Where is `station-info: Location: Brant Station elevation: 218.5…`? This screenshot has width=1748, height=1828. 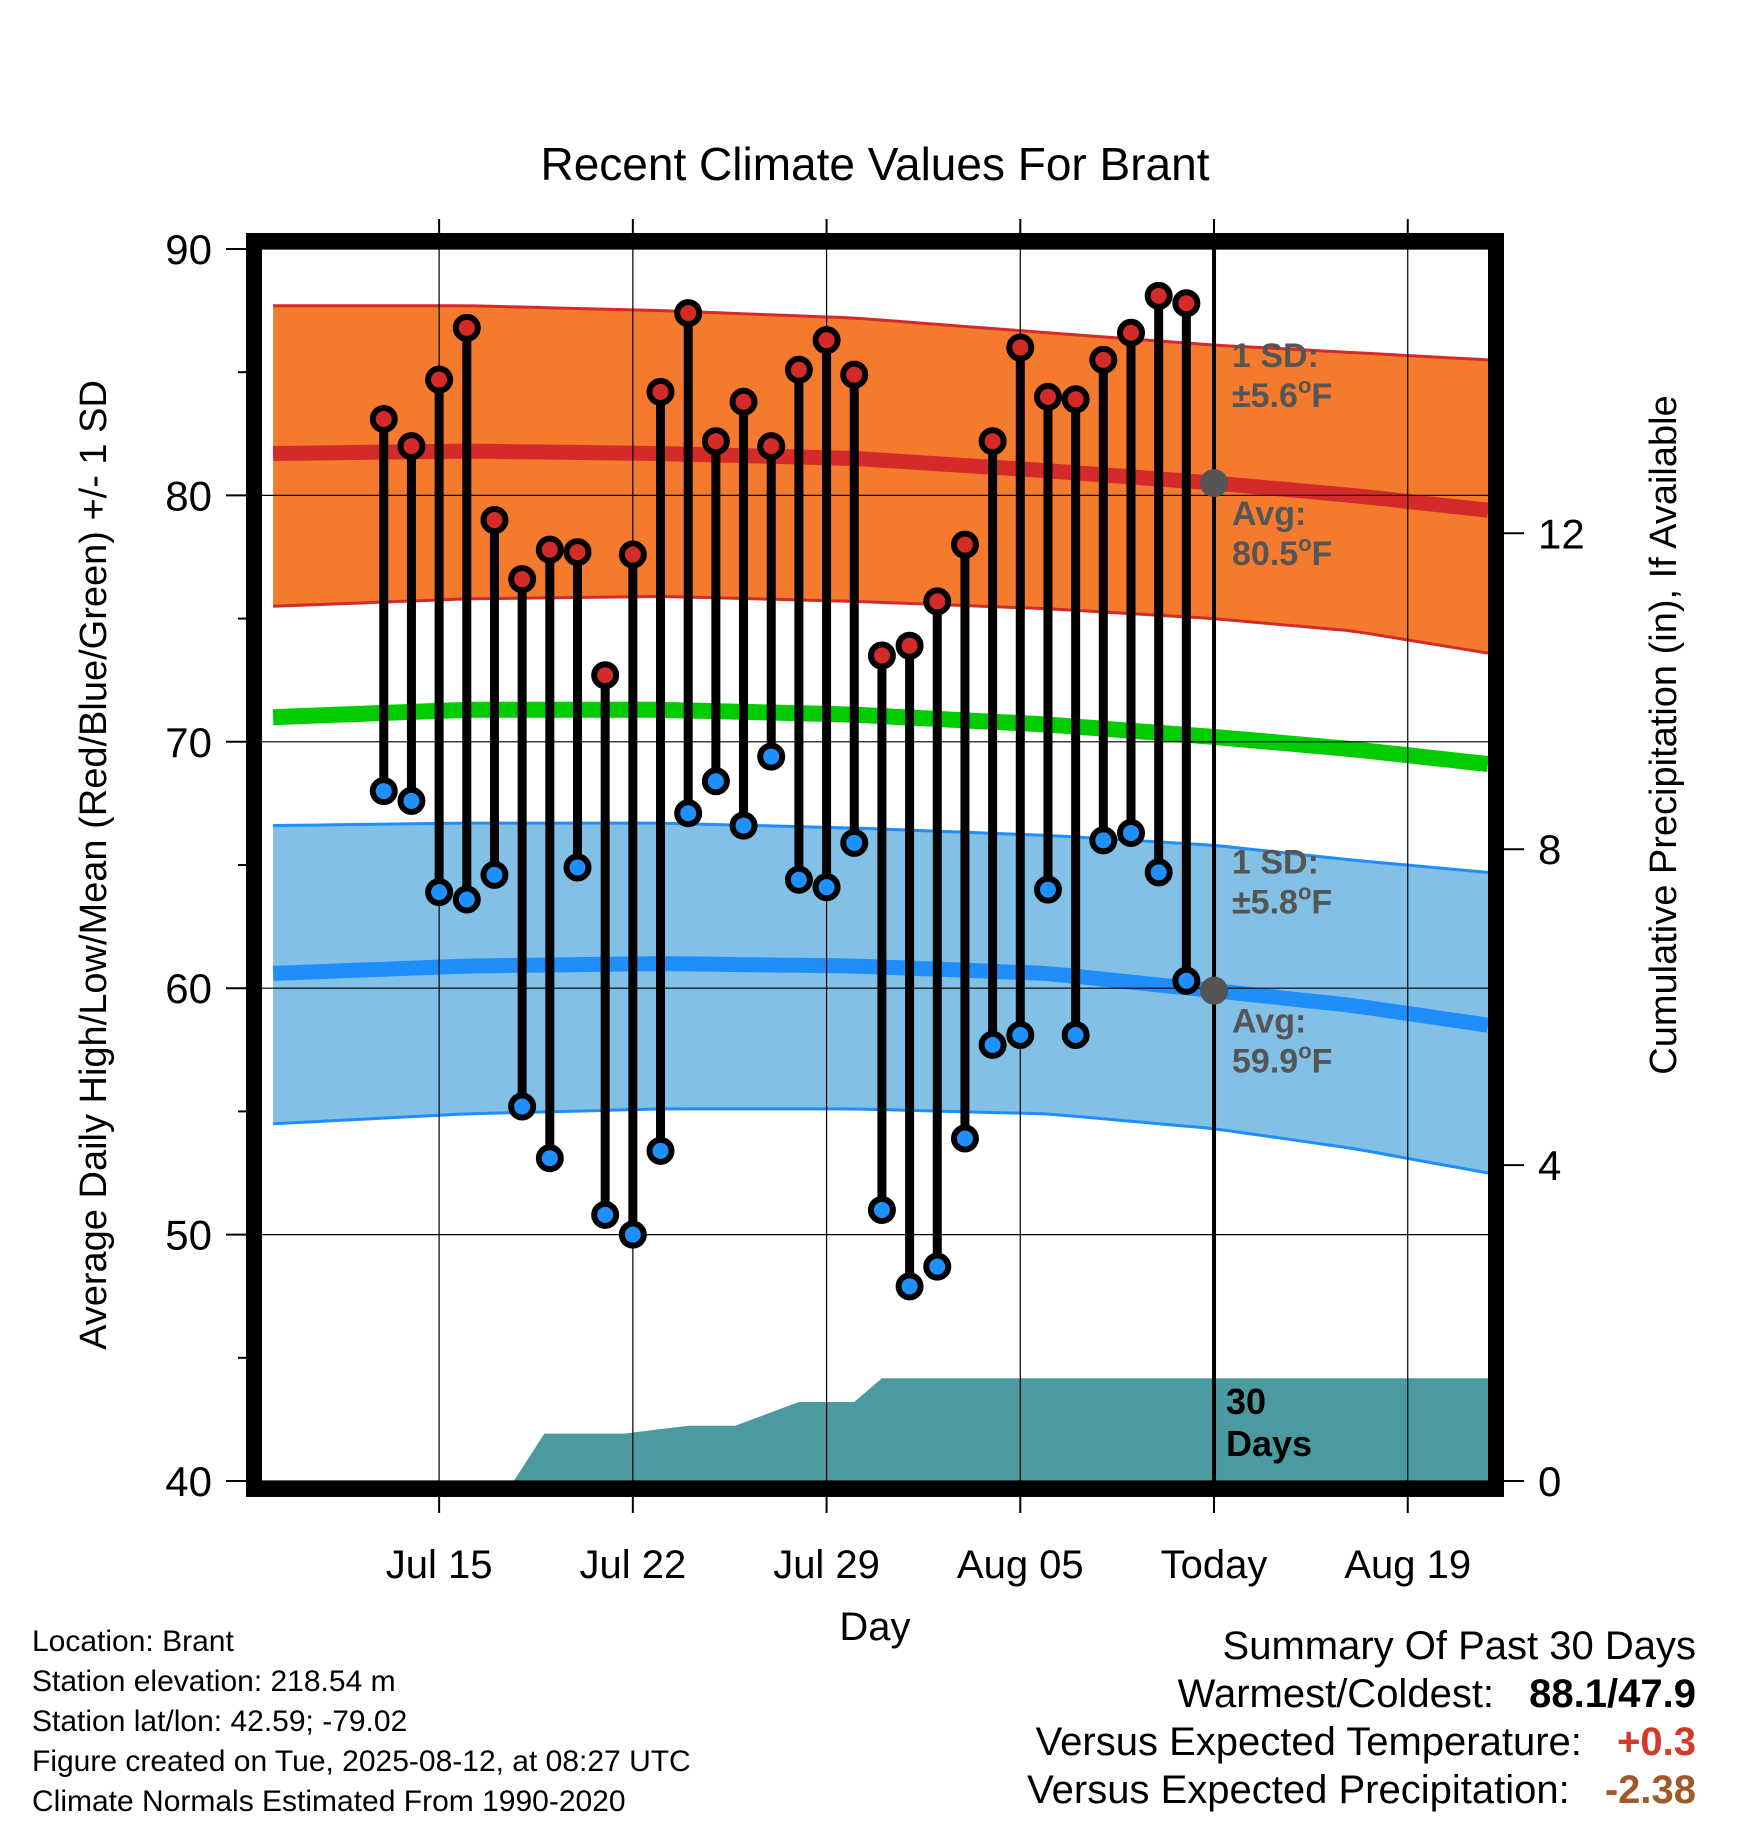 station-info: Location: Brant Station elevation: 218.5… is located at coordinates (361, 1722).